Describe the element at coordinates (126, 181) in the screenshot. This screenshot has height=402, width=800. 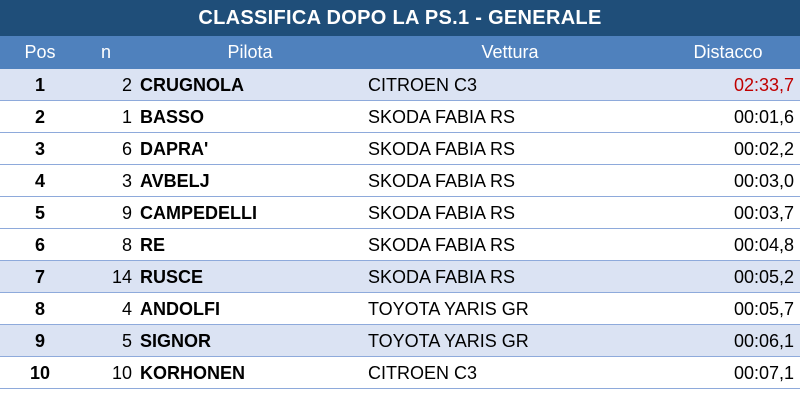
I see `cell-number: 3` at that location.